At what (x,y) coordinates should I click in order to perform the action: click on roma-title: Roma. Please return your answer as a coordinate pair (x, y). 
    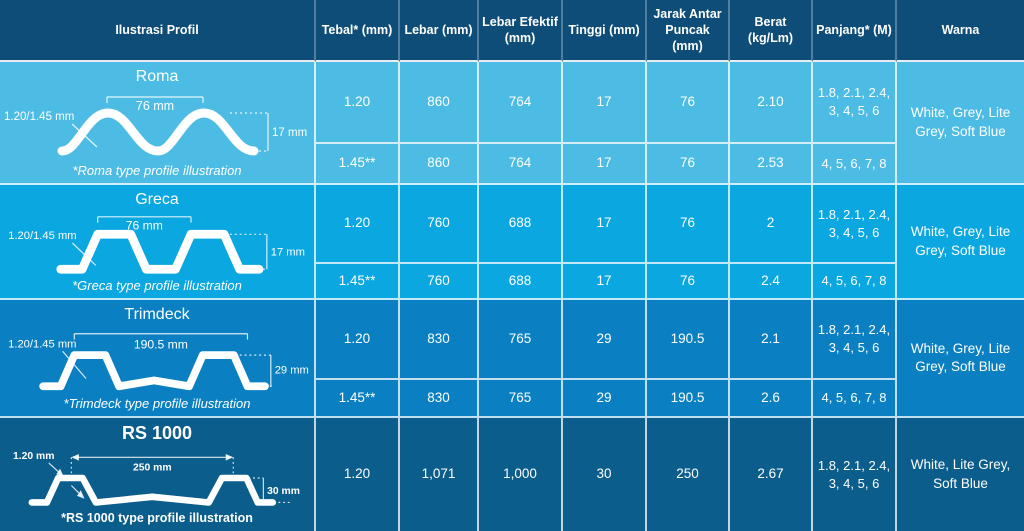
    Looking at the image, I should click on (157, 76).